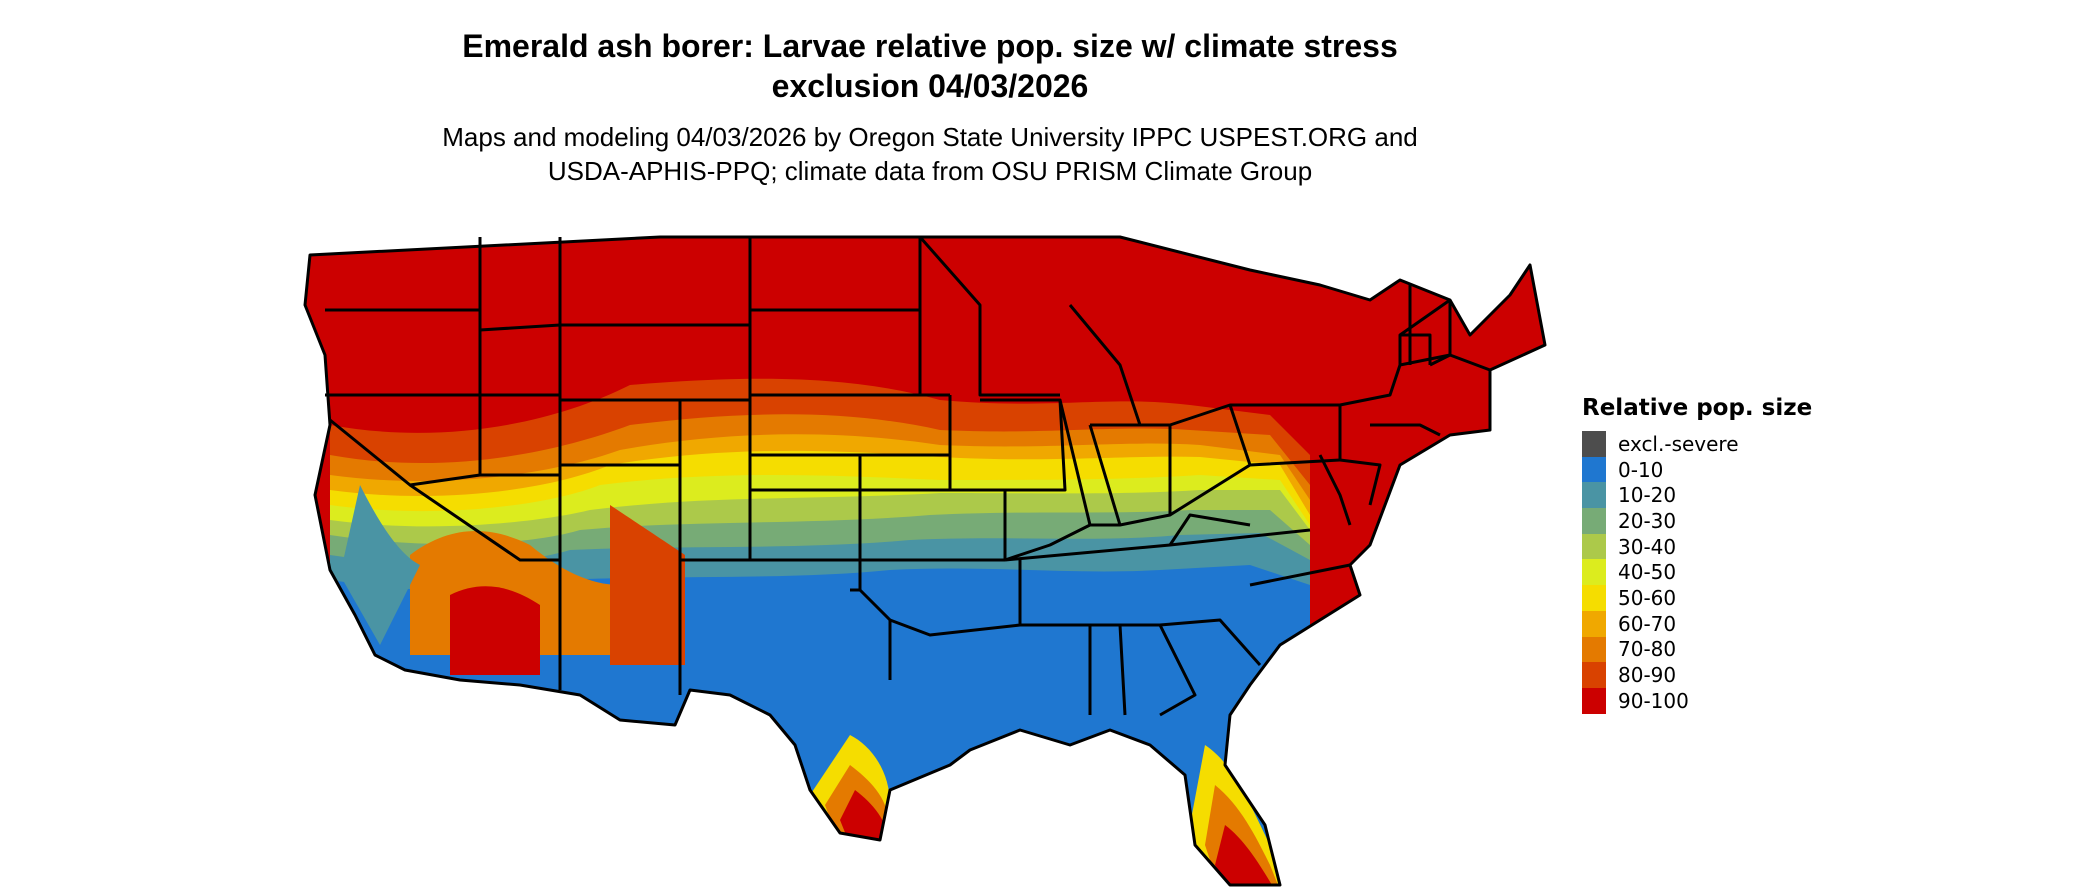 The height and width of the screenshot is (892, 2100). What do you see at coordinates (1697, 469) in the screenshot?
I see `legend-item: 0-10` at bounding box center [1697, 469].